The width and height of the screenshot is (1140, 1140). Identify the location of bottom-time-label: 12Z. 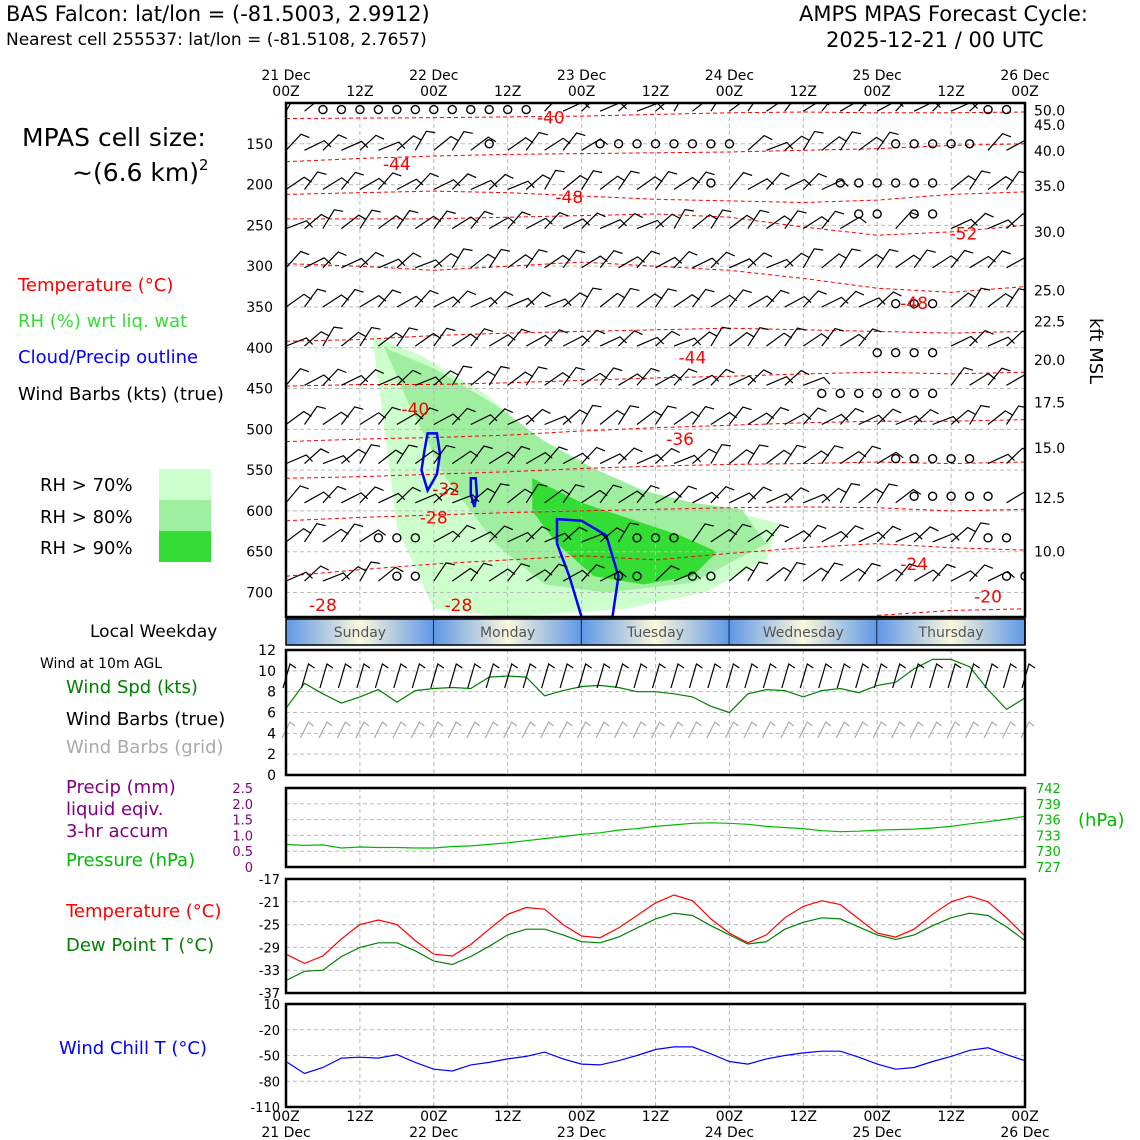
(507, 1117).